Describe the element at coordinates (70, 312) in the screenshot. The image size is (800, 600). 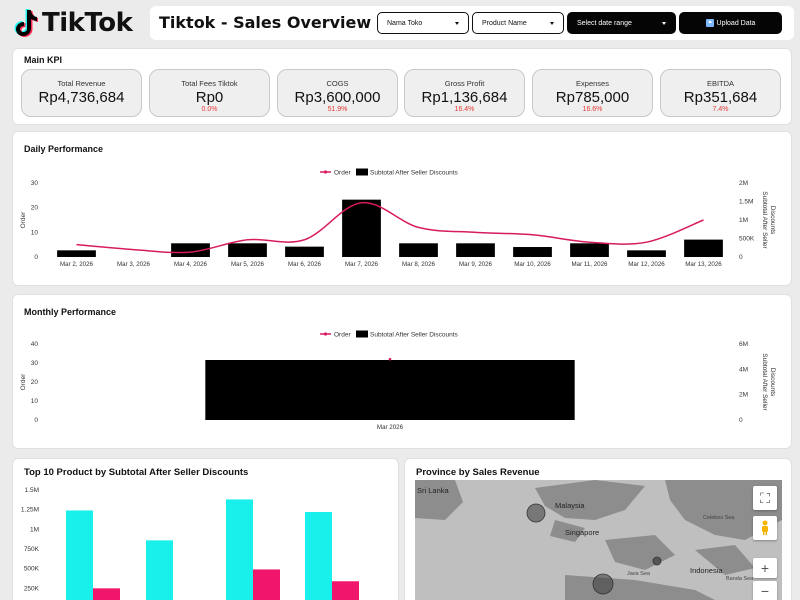
I see `monthly-performance-title: Monthly Performance` at that location.